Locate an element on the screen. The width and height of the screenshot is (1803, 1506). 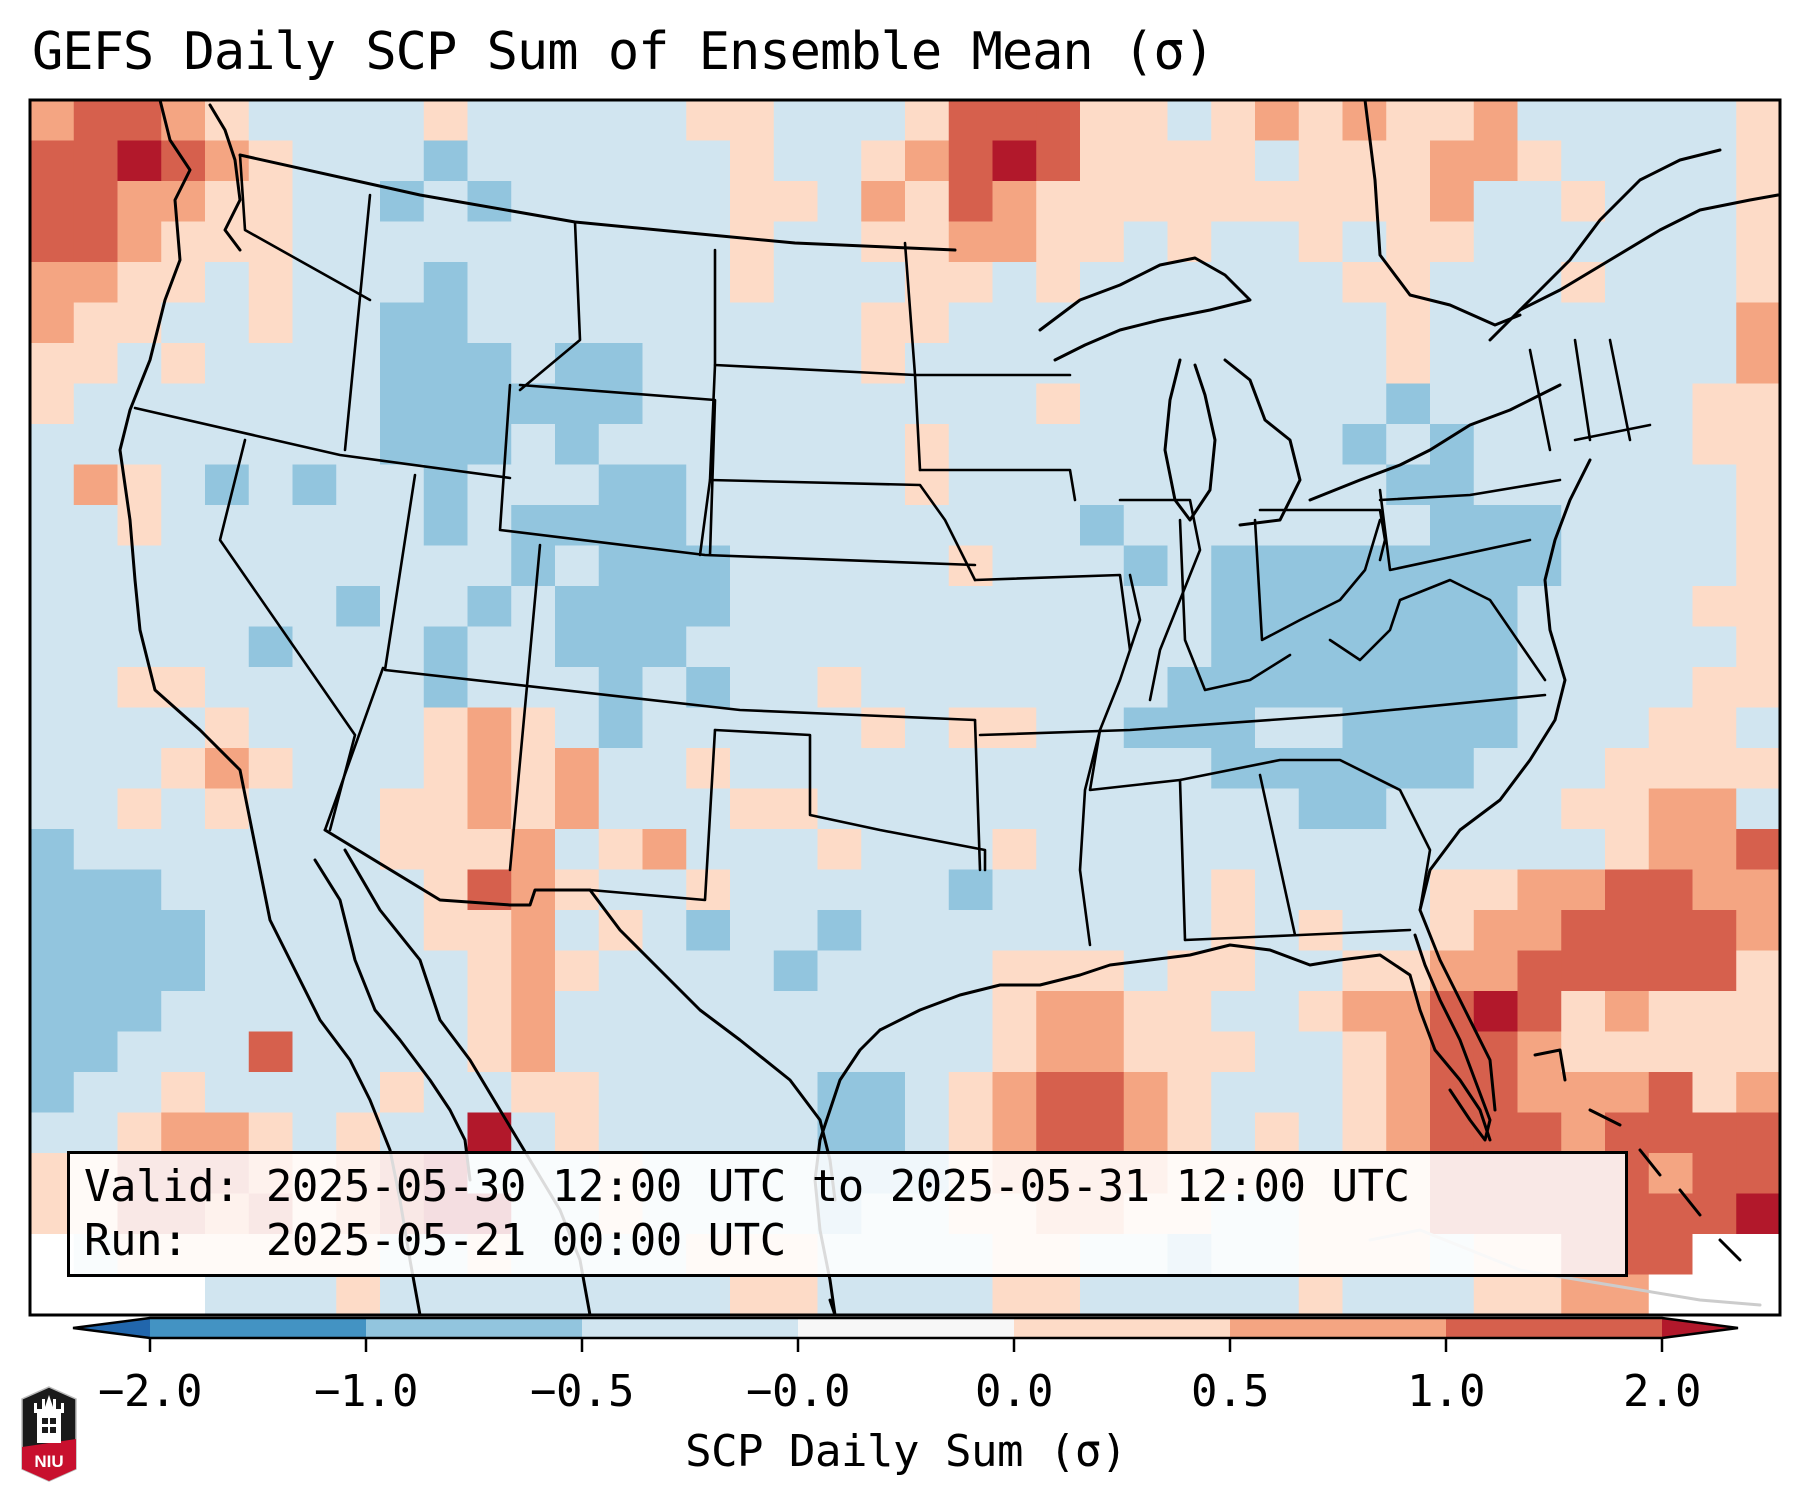
border-us-mexico is located at coordinates (580, 1015).